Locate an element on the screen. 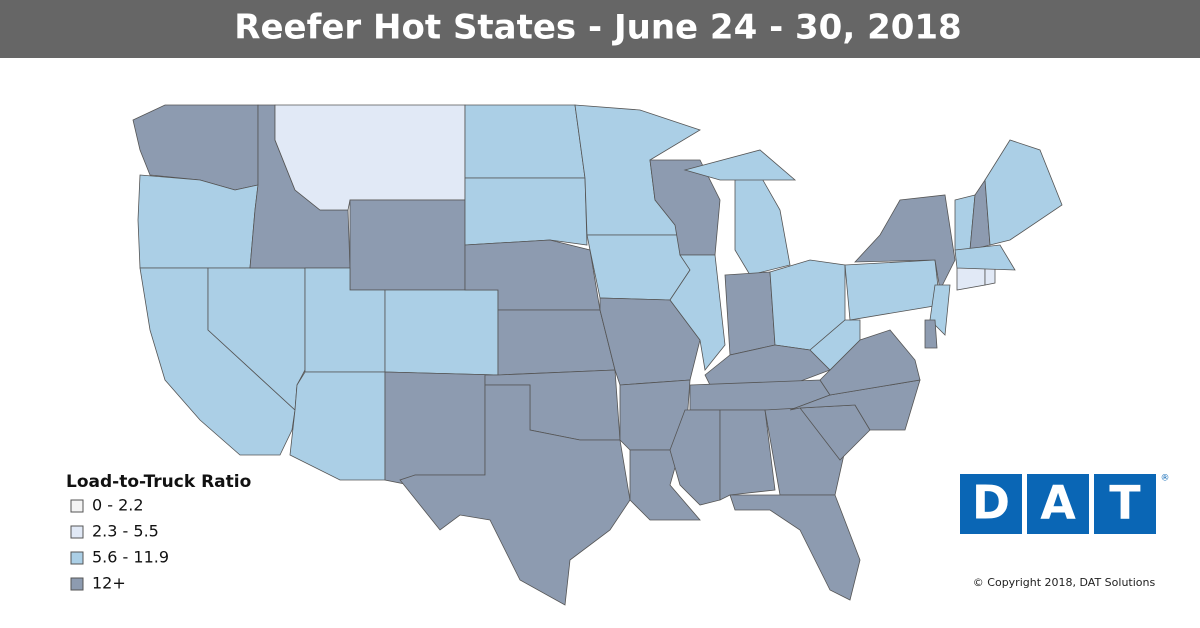 The height and width of the screenshot is (628, 1200). logo-letter: A is located at coordinates (1058, 503).